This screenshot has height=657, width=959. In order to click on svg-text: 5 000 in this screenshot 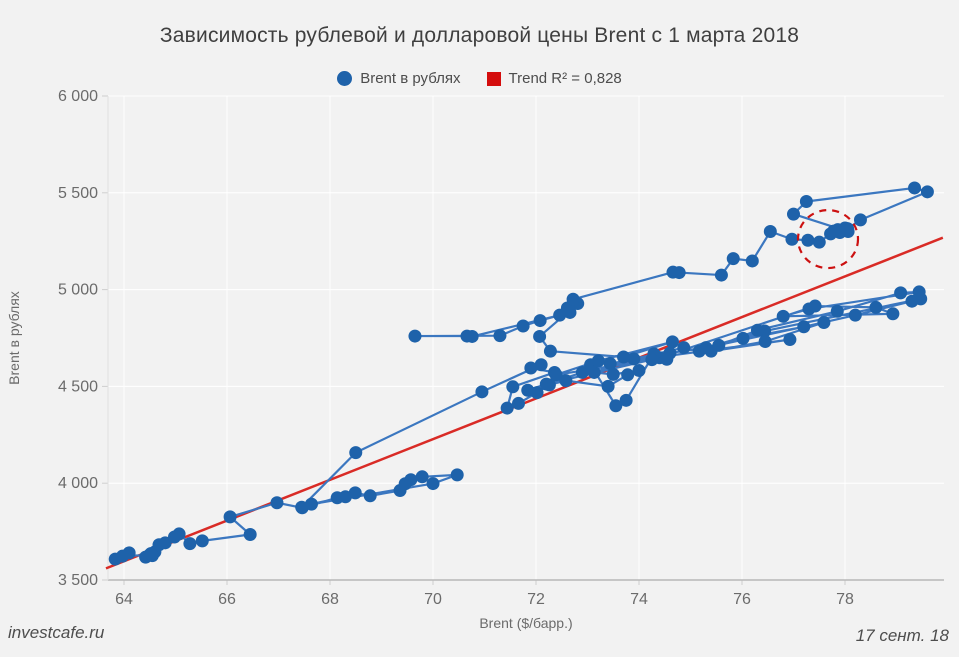, I will do `click(78, 290)`.